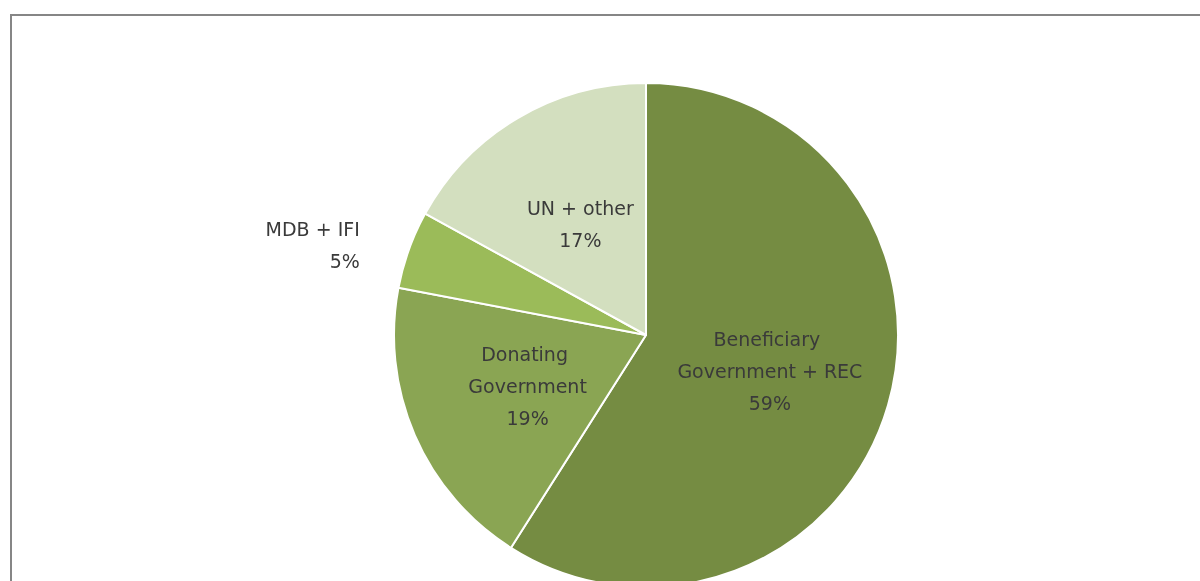  Describe the element at coordinates (344, 260) in the screenshot. I see `data-label: 5%` at that location.